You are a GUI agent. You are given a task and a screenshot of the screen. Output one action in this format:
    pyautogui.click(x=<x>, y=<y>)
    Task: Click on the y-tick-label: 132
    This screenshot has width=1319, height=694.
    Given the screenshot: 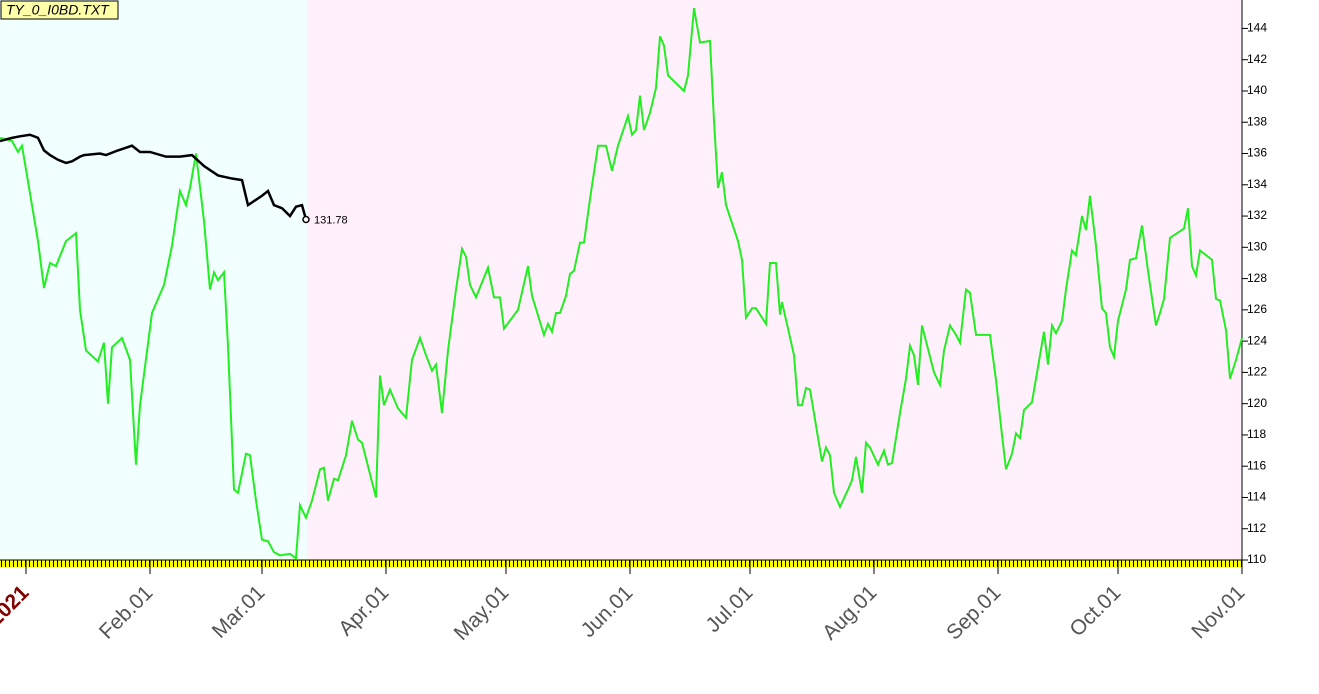 What is the action you would take?
    pyautogui.click(x=1257, y=215)
    